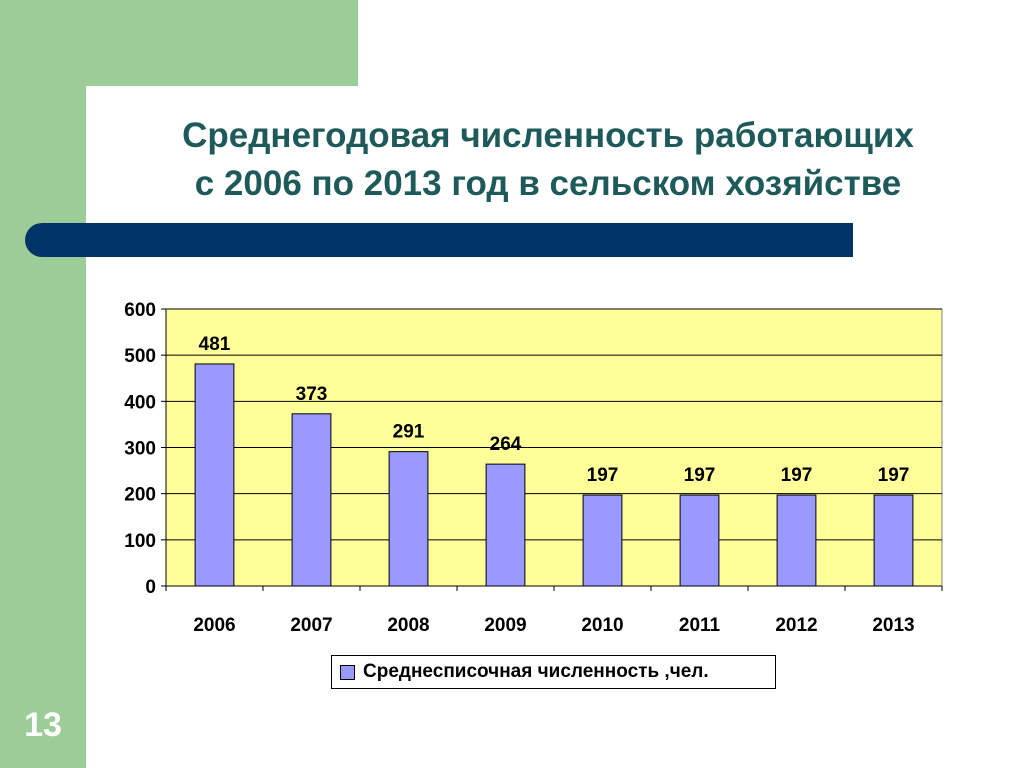  Describe the element at coordinates (140, 495) in the screenshot. I see `y-tick-label: 200` at that location.